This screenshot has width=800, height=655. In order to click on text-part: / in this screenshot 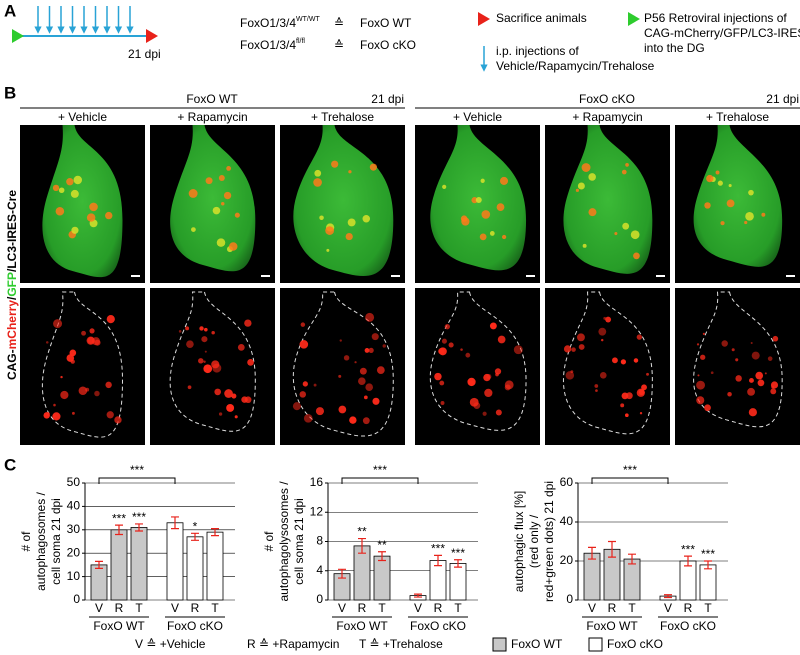, I will do `click(12, 298)`.